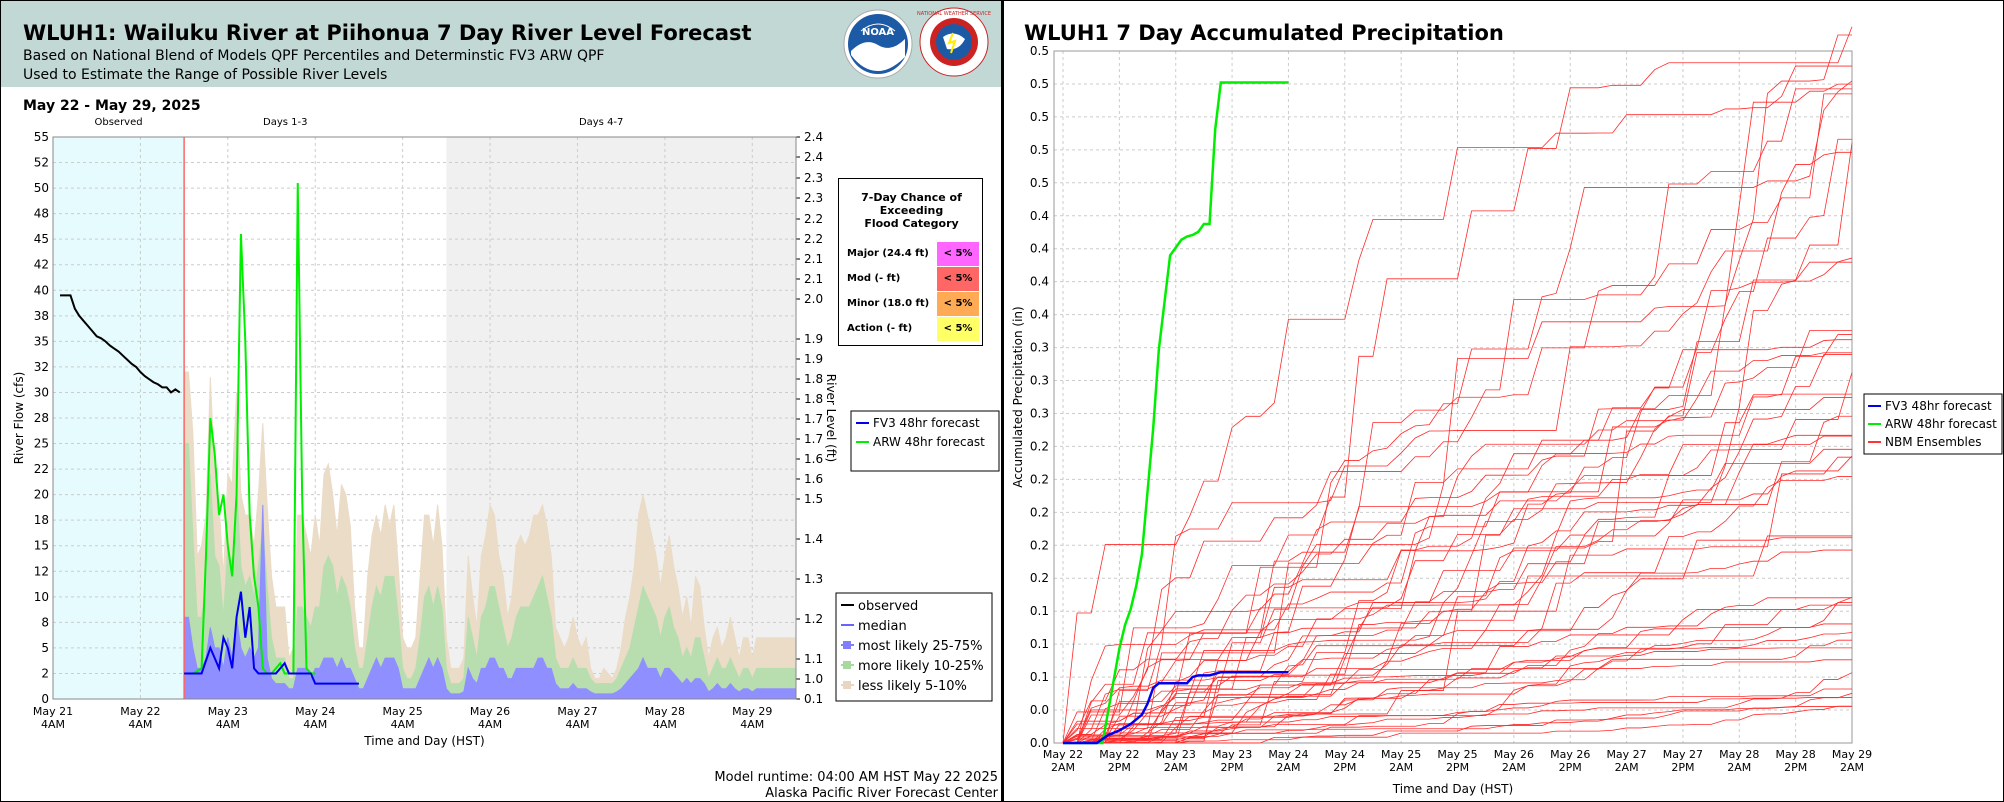 The width and height of the screenshot is (2004, 802). Describe the element at coordinates (501, 44) in the screenshot. I see `header-band` at that location.